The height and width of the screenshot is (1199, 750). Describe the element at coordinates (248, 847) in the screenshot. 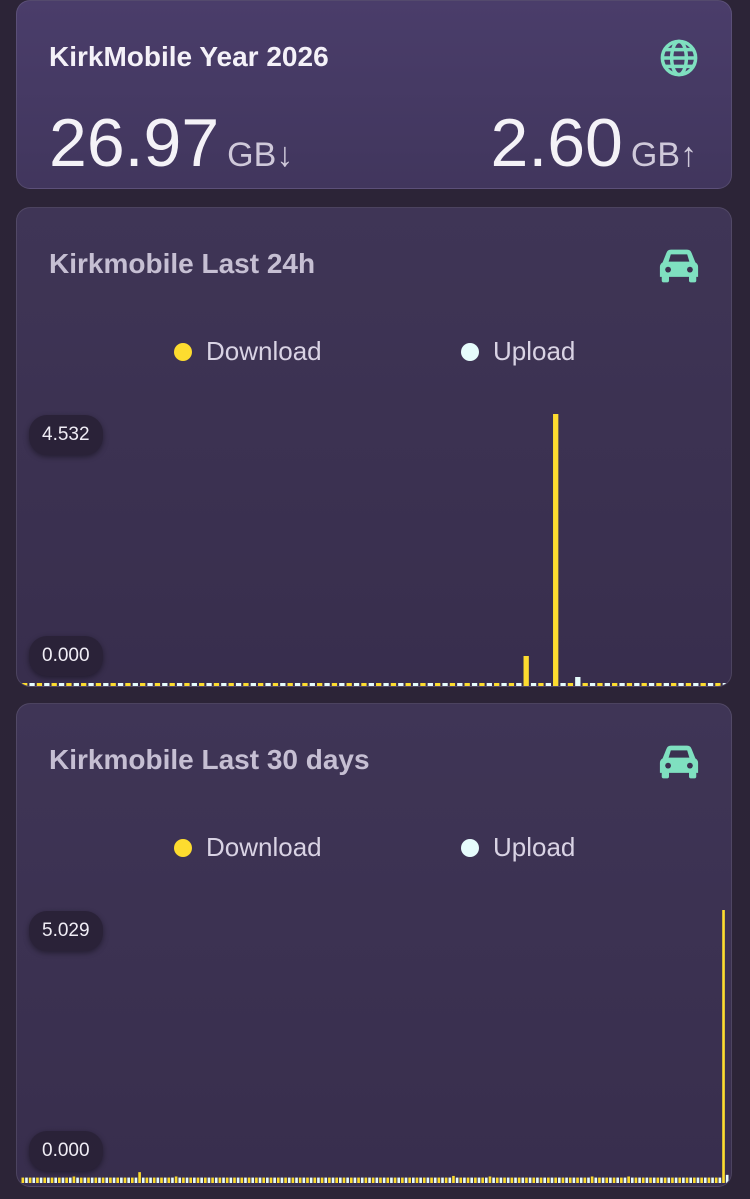

I see `legend-download: Download` at that location.